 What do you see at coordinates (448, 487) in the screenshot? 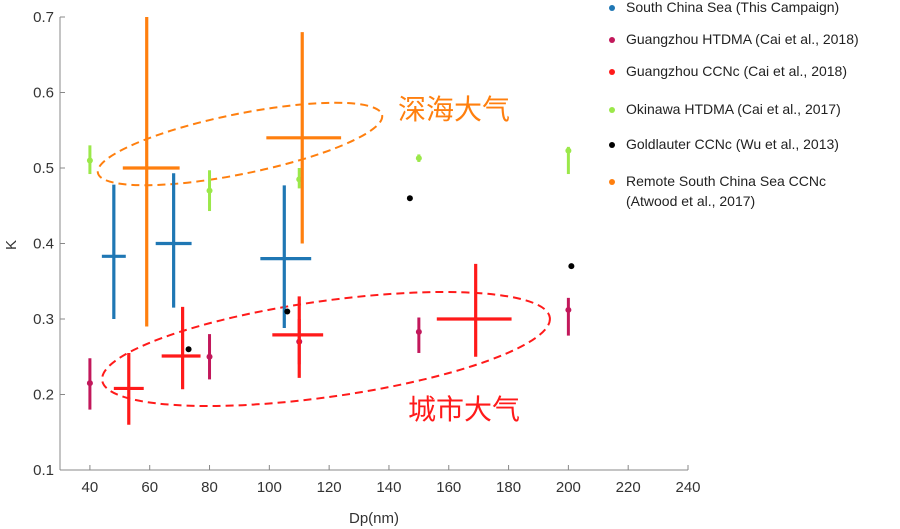
I see `x-tick-label: 160` at bounding box center [448, 487].